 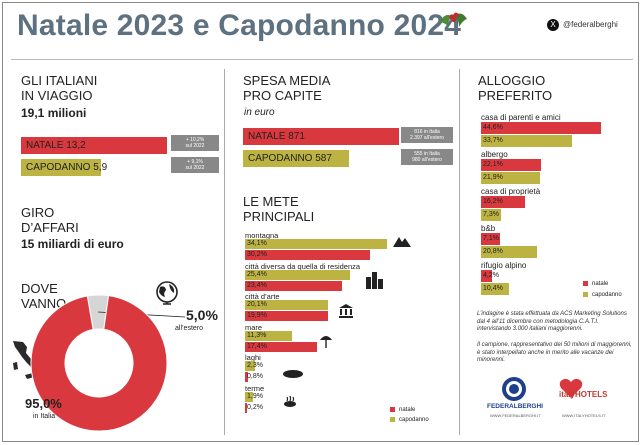 What do you see at coordinates (254, 327) in the screenshot?
I see `category-label: mare` at bounding box center [254, 327].